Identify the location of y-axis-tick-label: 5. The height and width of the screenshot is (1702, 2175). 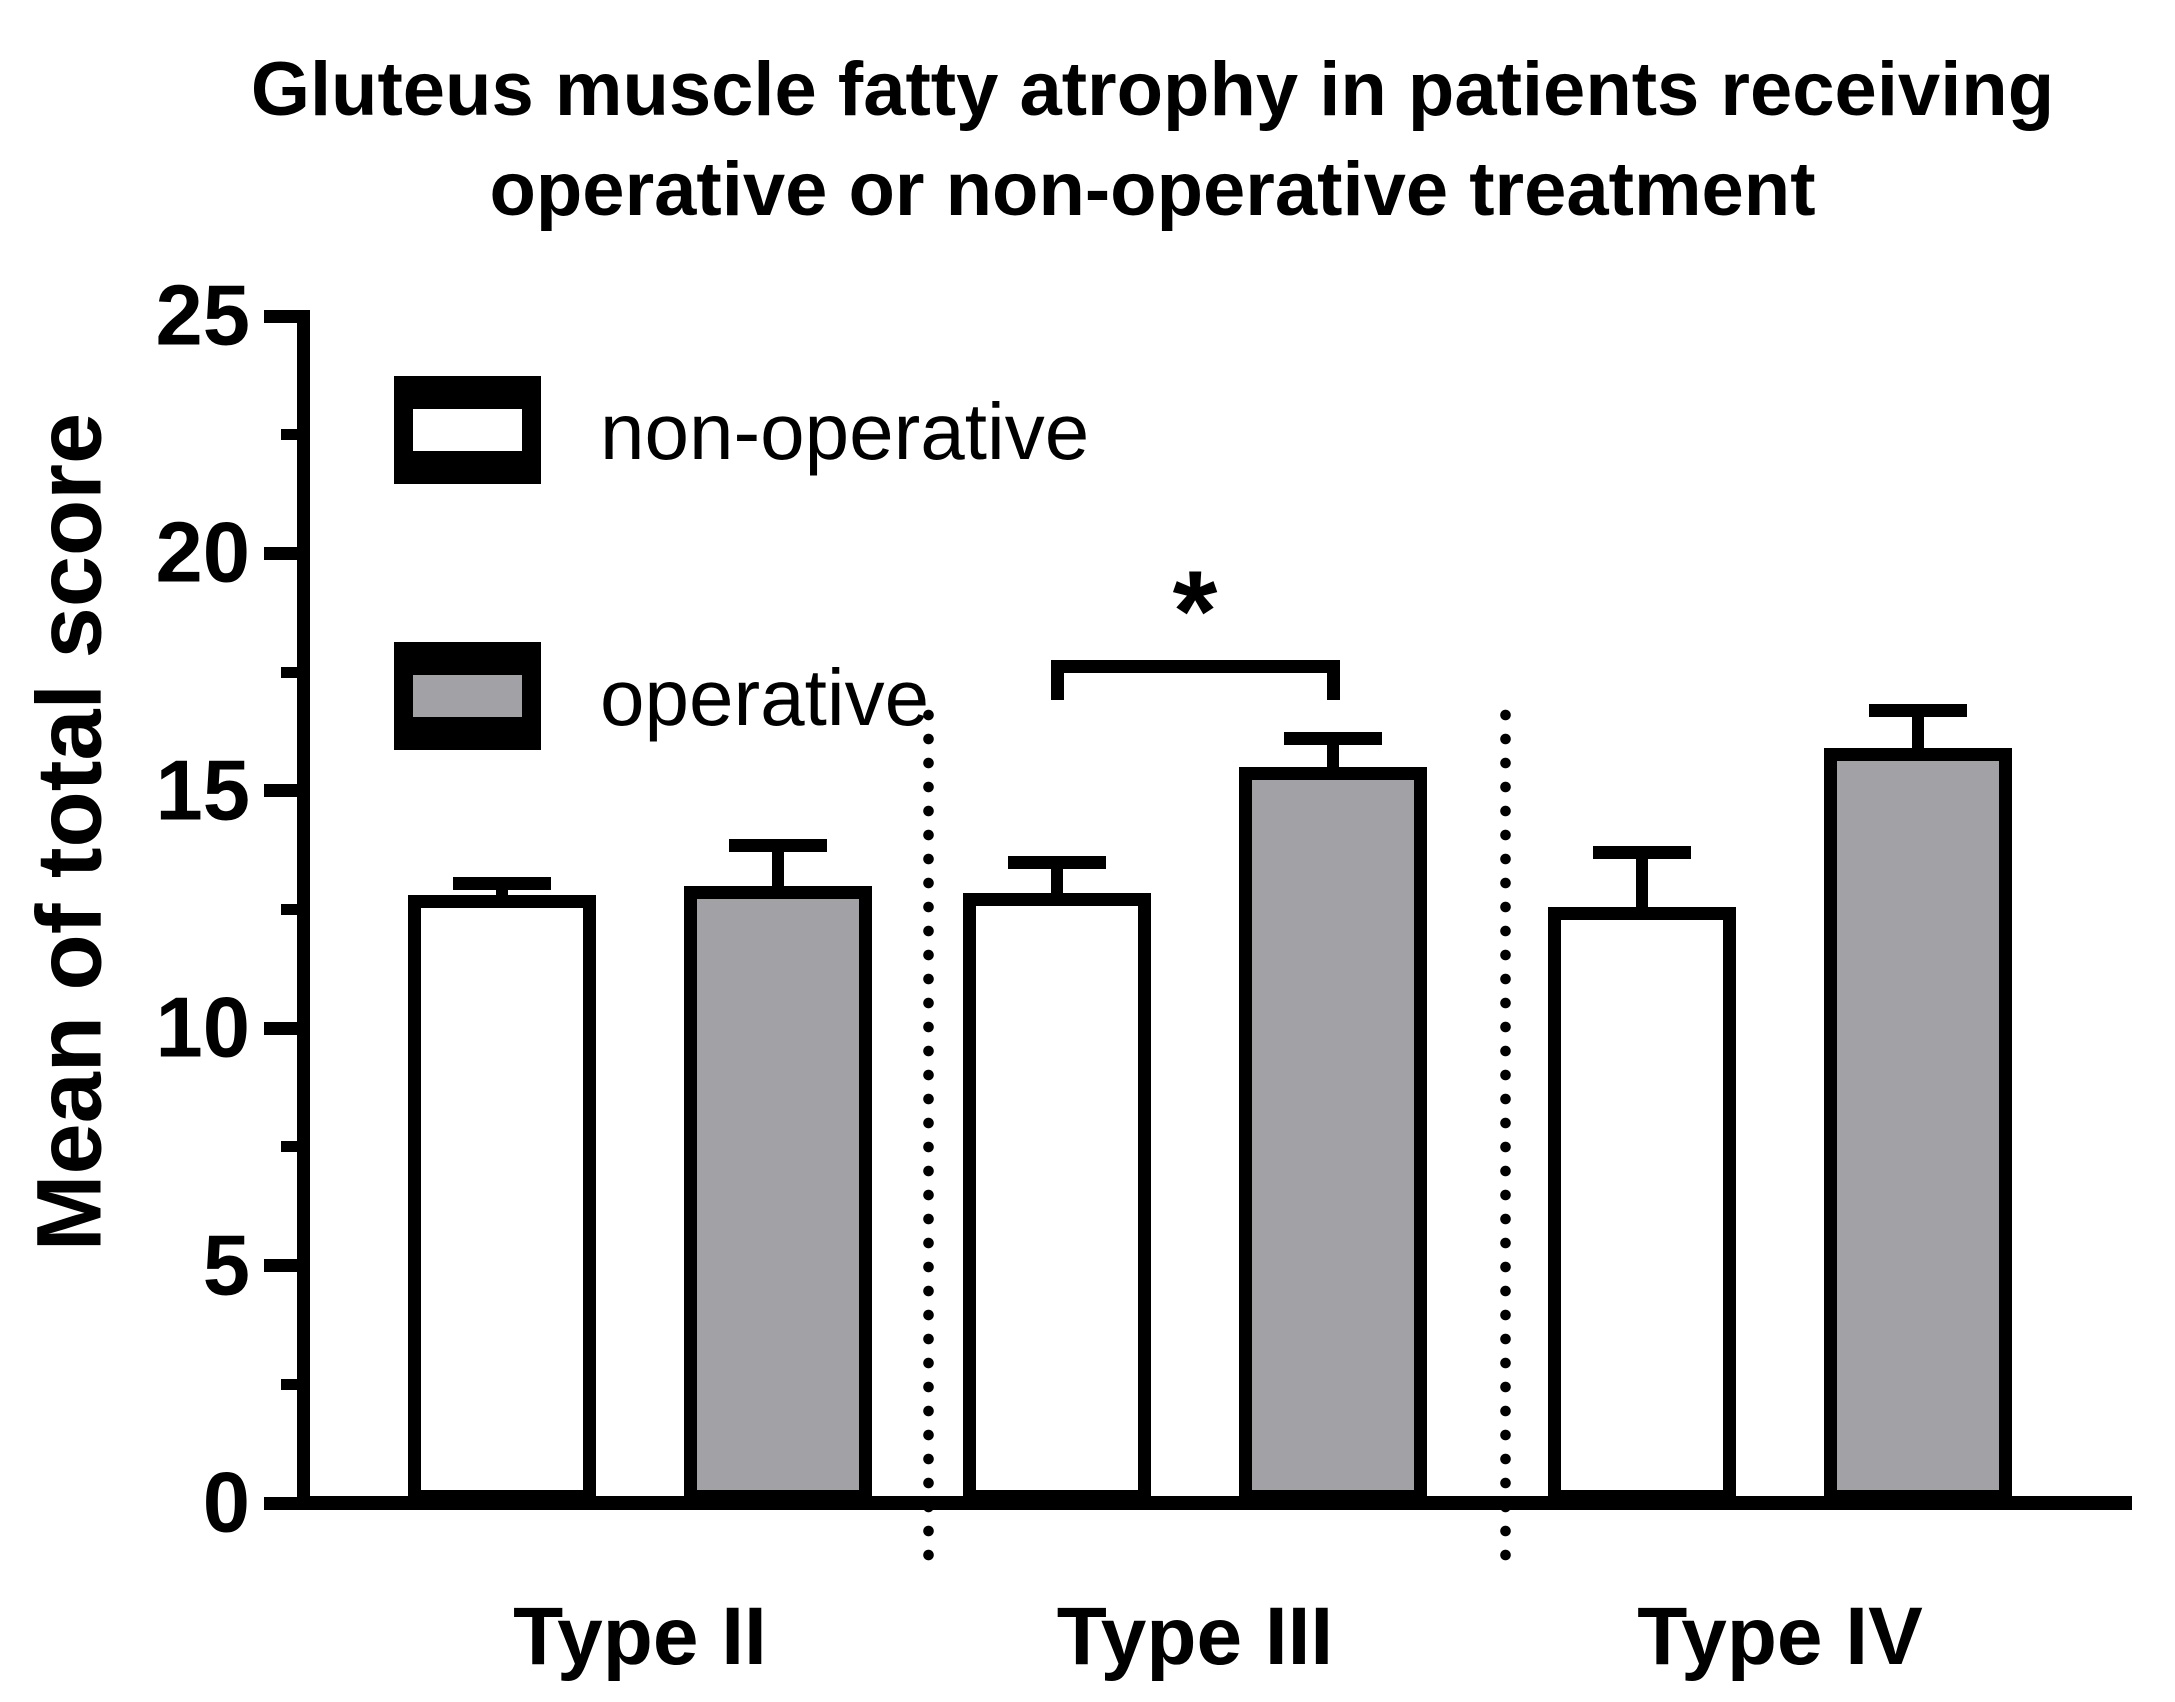
(226, 1266).